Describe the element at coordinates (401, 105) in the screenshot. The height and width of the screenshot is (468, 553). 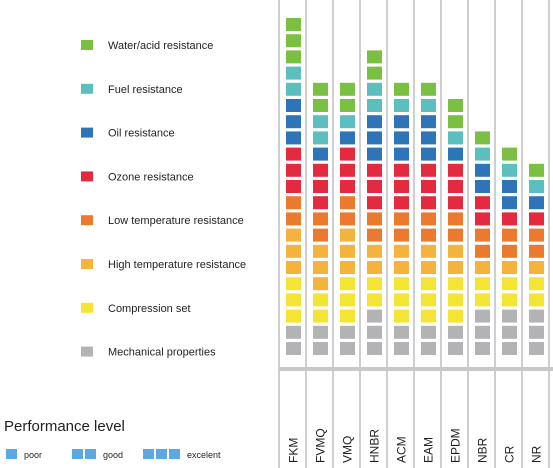
I see `block-acm-fuel-resistance` at that location.